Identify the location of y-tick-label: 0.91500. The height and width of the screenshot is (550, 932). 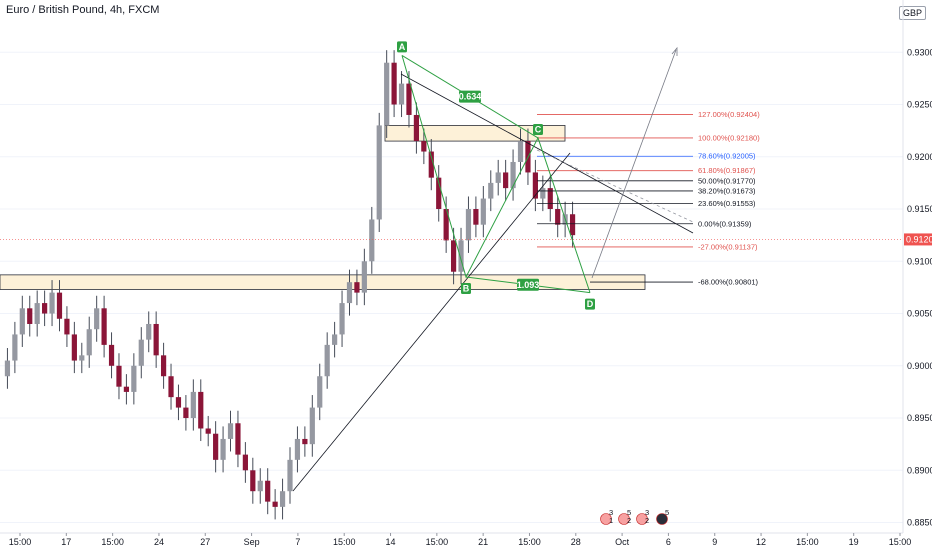
(919, 209).